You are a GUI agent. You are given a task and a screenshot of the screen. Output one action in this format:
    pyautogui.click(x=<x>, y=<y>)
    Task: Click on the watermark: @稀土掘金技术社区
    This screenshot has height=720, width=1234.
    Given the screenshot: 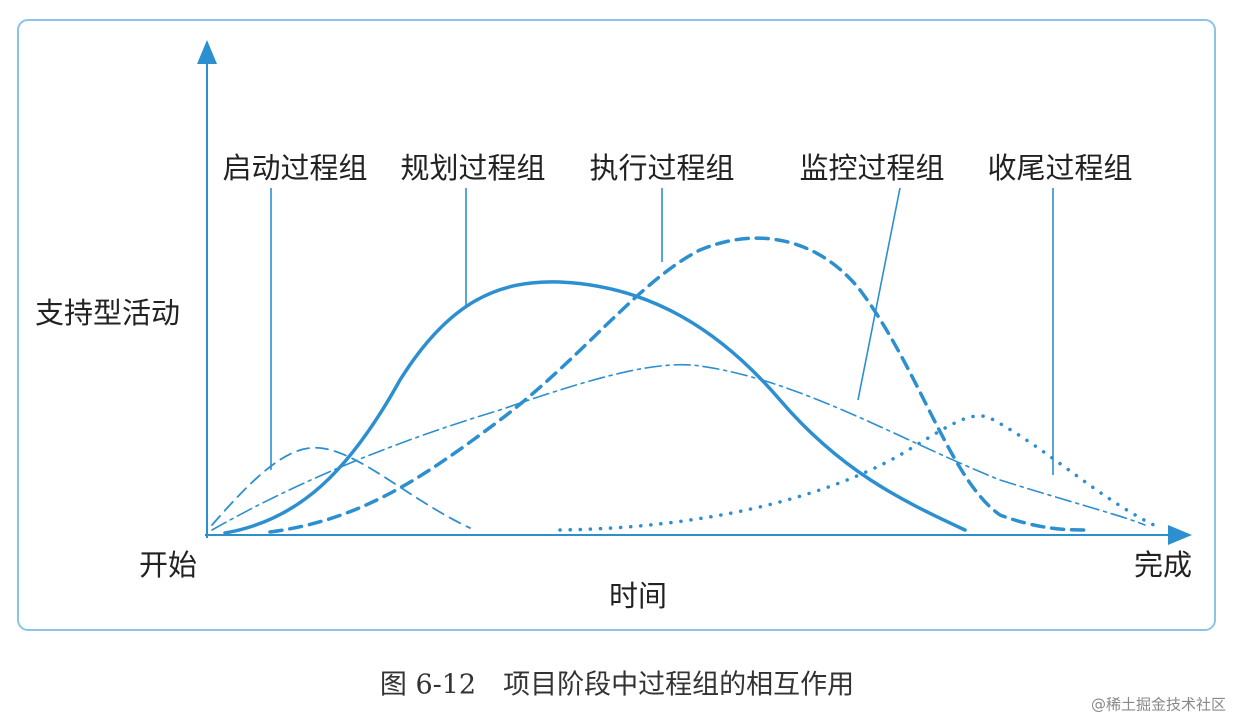 What is the action you would take?
    pyautogui.click(x=1158, y=705)
    